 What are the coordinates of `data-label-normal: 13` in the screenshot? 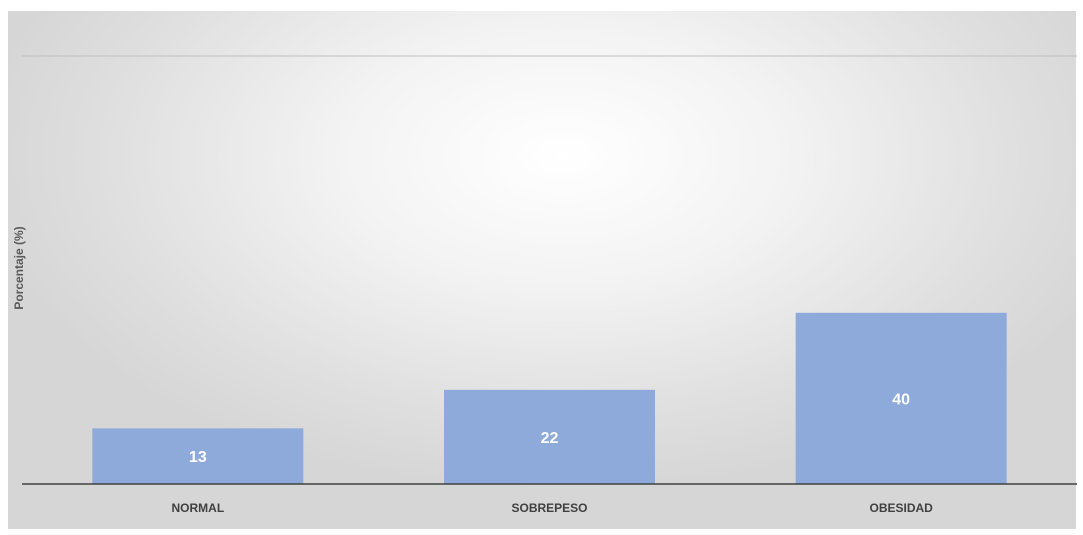 It's located at (198, 457).